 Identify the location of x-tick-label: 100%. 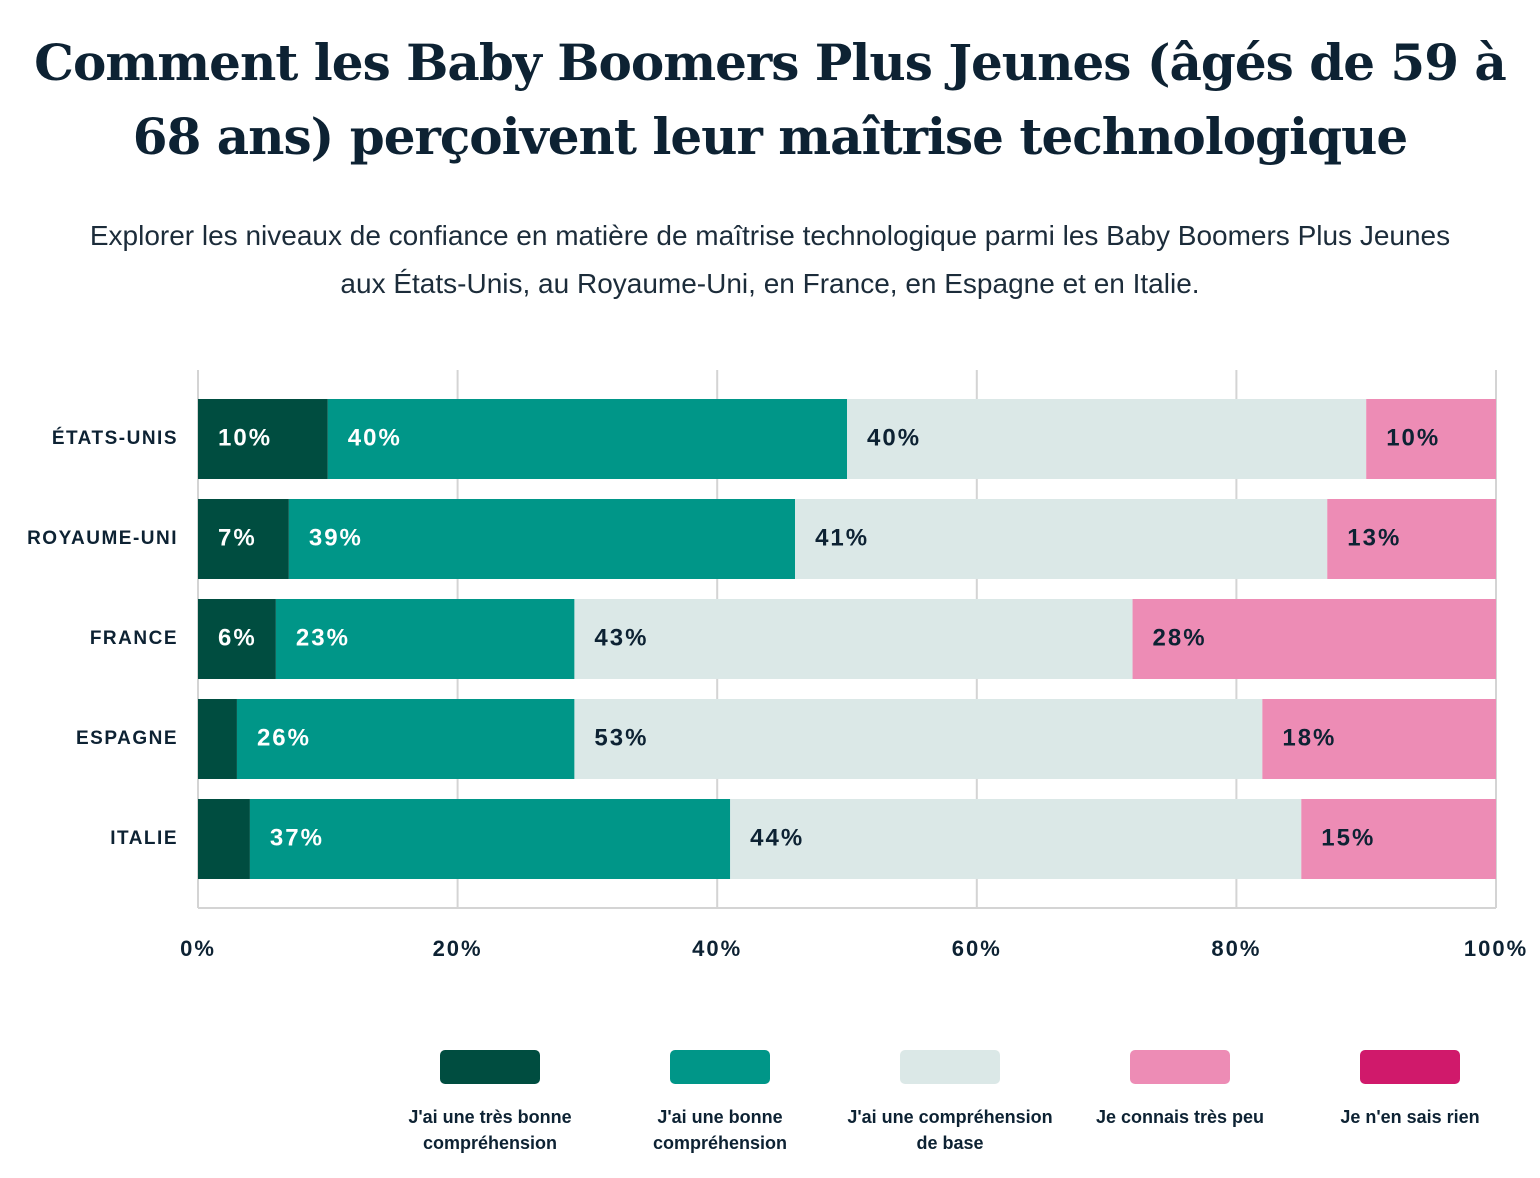
(1496, 948).